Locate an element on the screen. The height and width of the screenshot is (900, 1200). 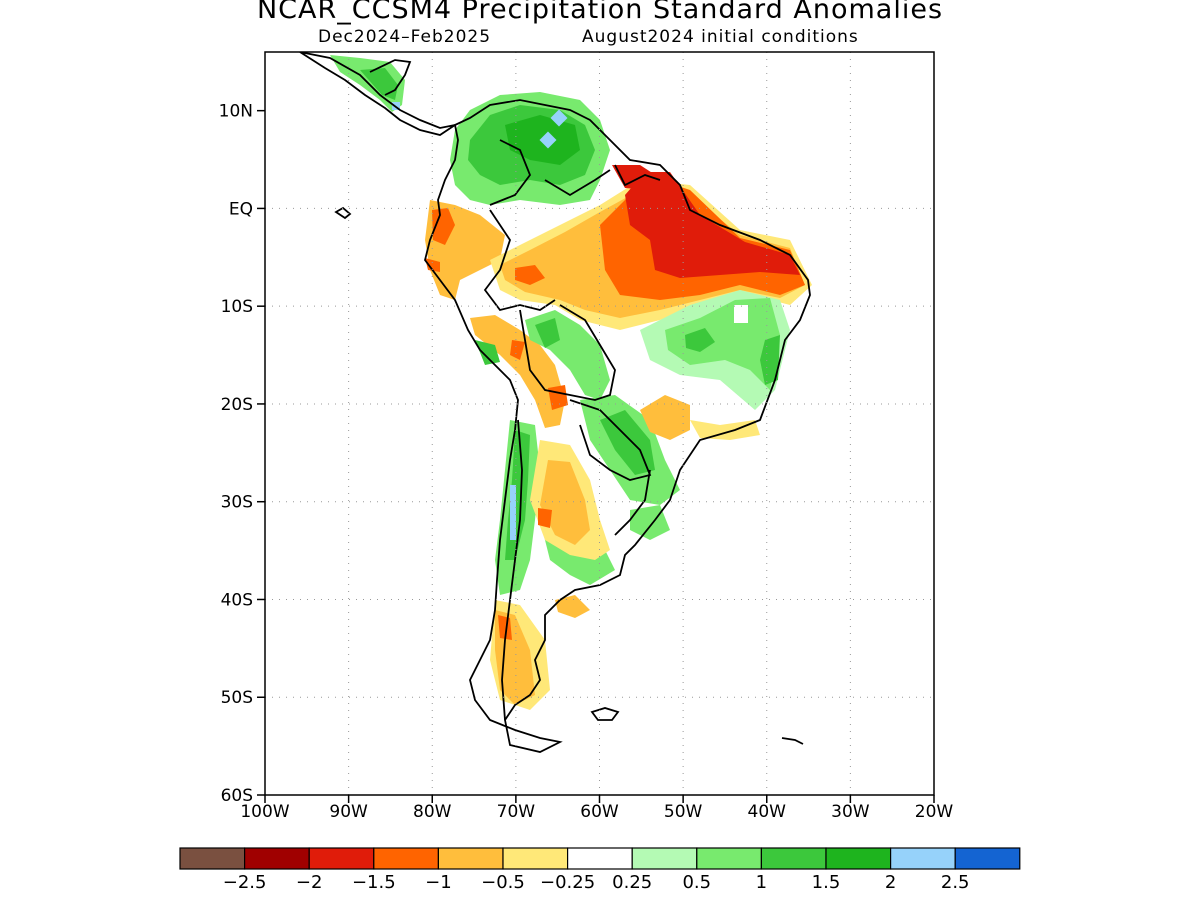
initial-conditions: August2024 initial conditions is located at coordinates (720, 37).